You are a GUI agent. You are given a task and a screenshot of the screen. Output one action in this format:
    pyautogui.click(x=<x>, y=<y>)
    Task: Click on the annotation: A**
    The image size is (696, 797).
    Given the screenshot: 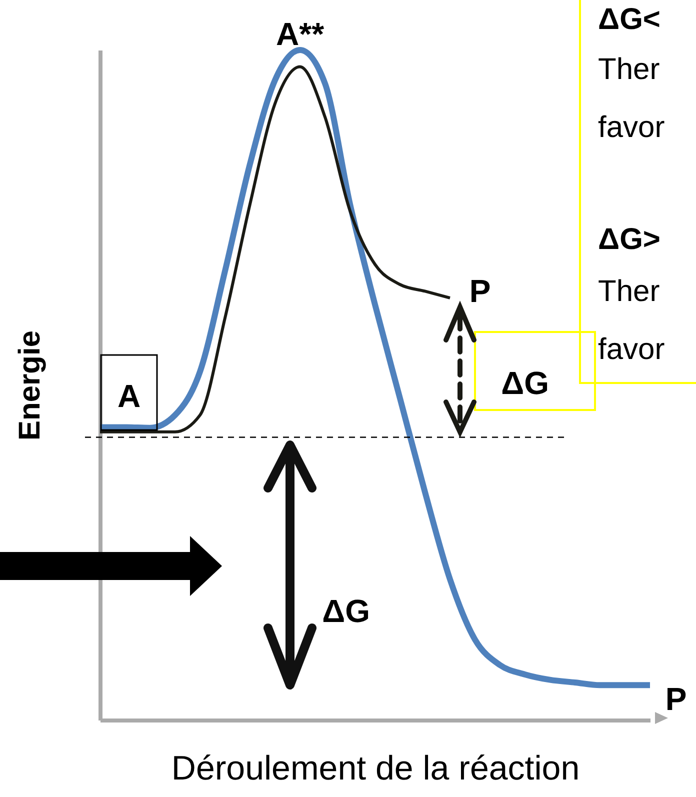 What is the action you would take?
    pyautogui.click(x=300, y=34)
    